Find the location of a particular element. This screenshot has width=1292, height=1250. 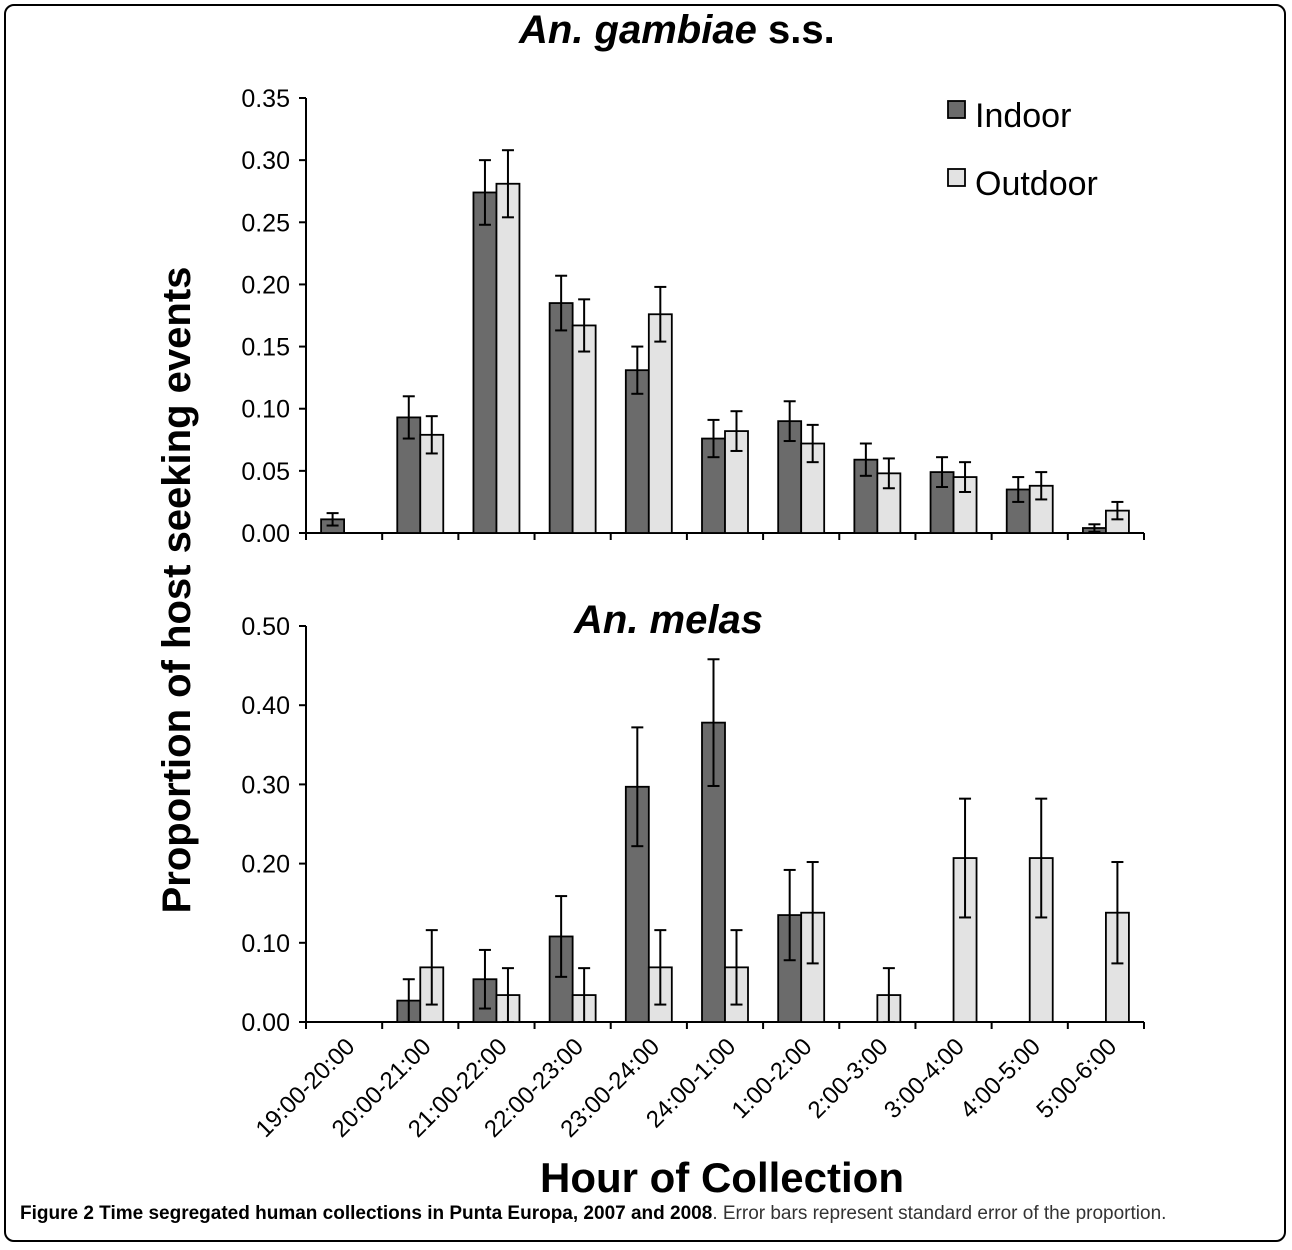

top-y-tick-label: 0.00 is located at coordinates (265, 534).